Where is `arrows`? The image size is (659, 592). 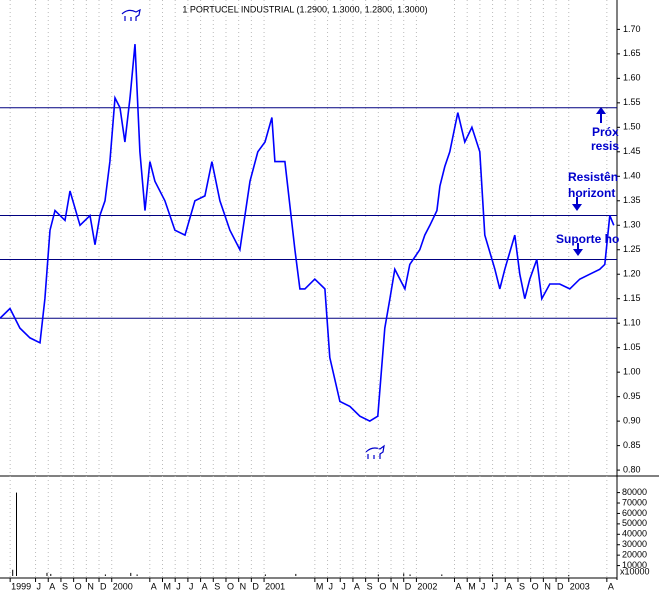
arrows is located at coordinates (589, 181).